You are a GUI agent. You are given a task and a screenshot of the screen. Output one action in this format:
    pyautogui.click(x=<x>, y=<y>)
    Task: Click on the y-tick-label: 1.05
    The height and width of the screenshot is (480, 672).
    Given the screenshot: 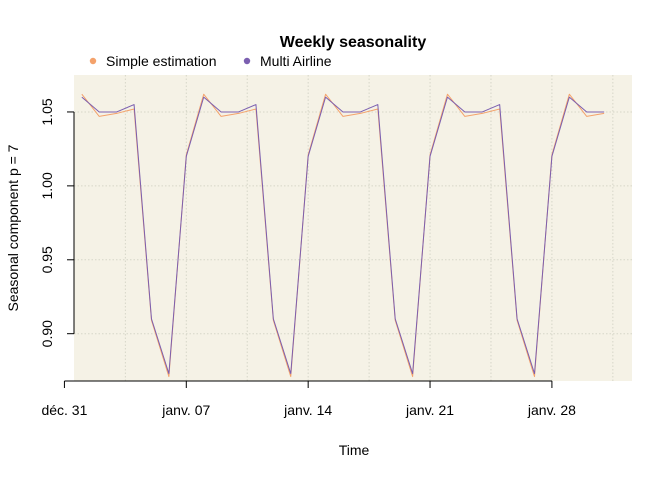 What is the action you would take?
    pyautogui.click(x=47, y=111)
    